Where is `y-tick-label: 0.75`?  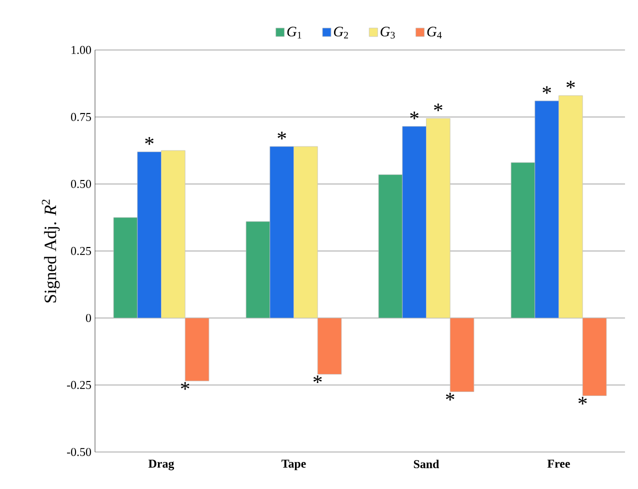
y-tick-label: 0.75 is located at coordinates (81, 117).